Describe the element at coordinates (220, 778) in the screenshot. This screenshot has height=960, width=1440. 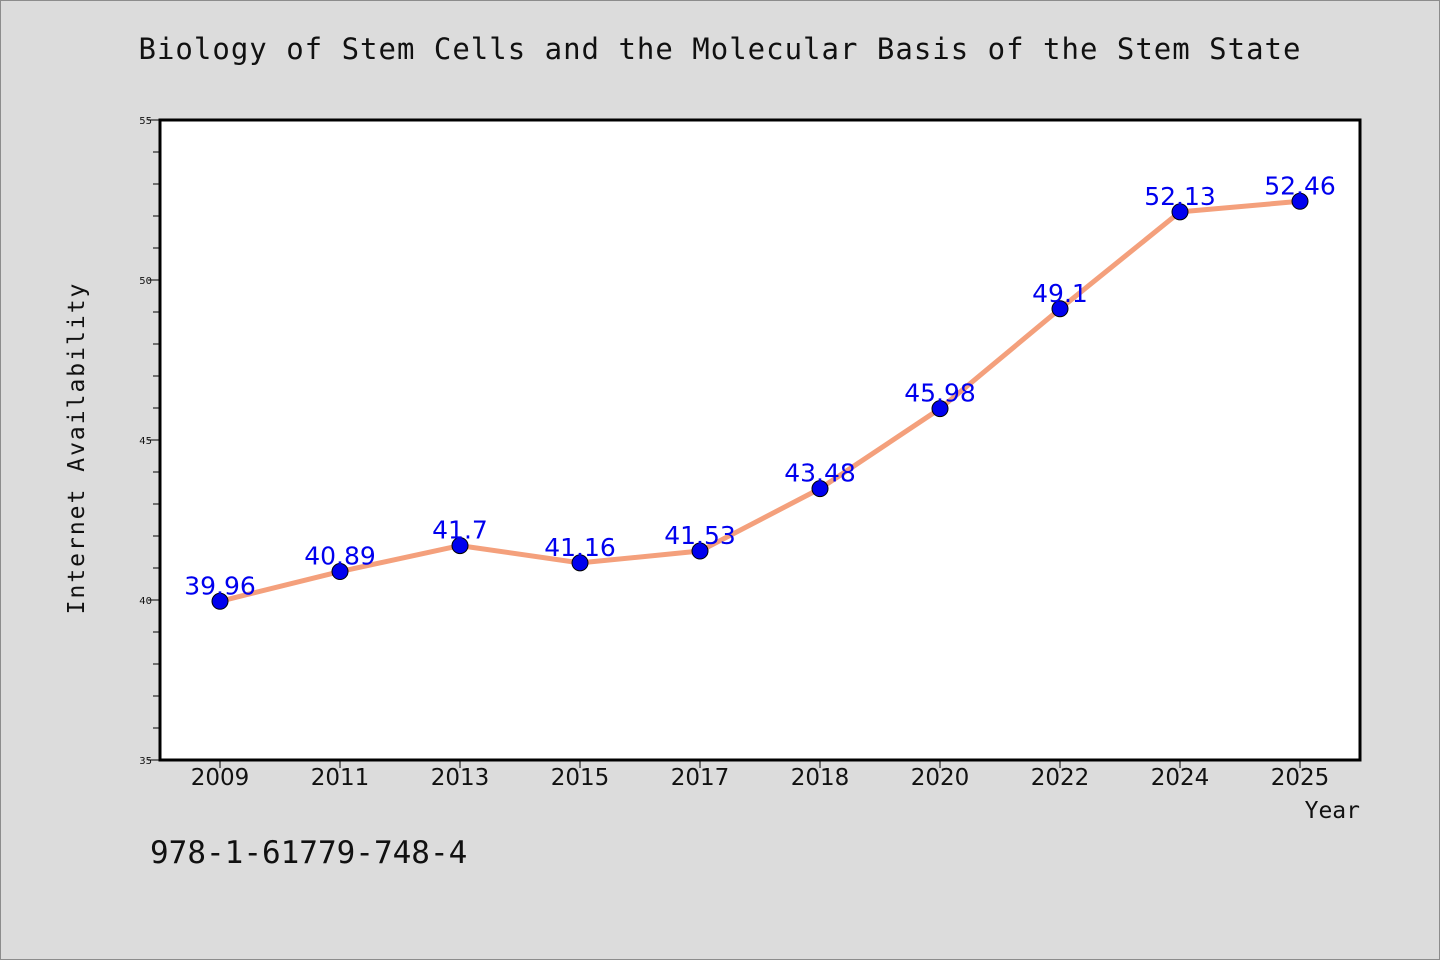
I see `x-tick-label: 2009` at that location.